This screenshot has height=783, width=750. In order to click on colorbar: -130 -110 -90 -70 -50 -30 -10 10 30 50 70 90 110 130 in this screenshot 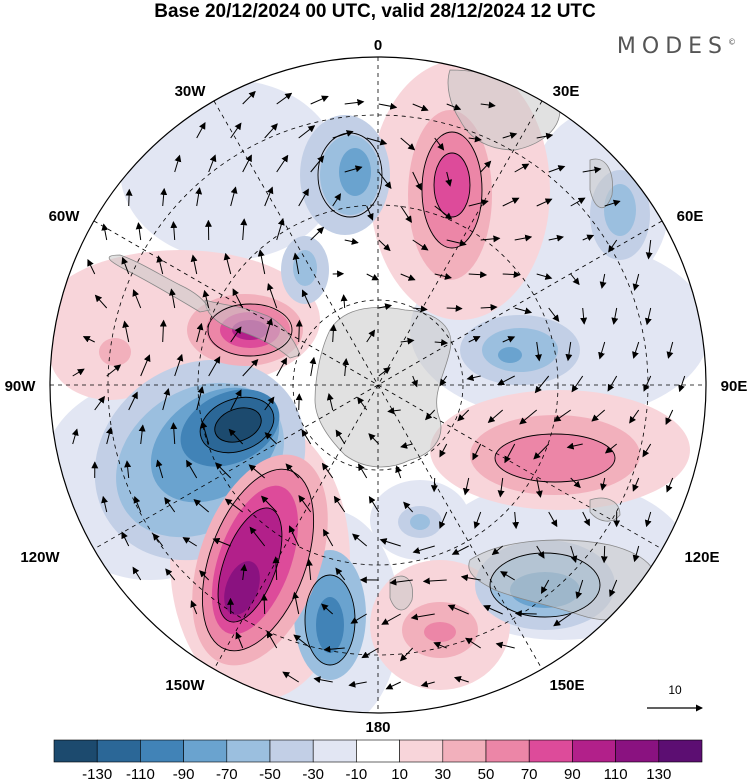, I will do `click(378, 761)`.